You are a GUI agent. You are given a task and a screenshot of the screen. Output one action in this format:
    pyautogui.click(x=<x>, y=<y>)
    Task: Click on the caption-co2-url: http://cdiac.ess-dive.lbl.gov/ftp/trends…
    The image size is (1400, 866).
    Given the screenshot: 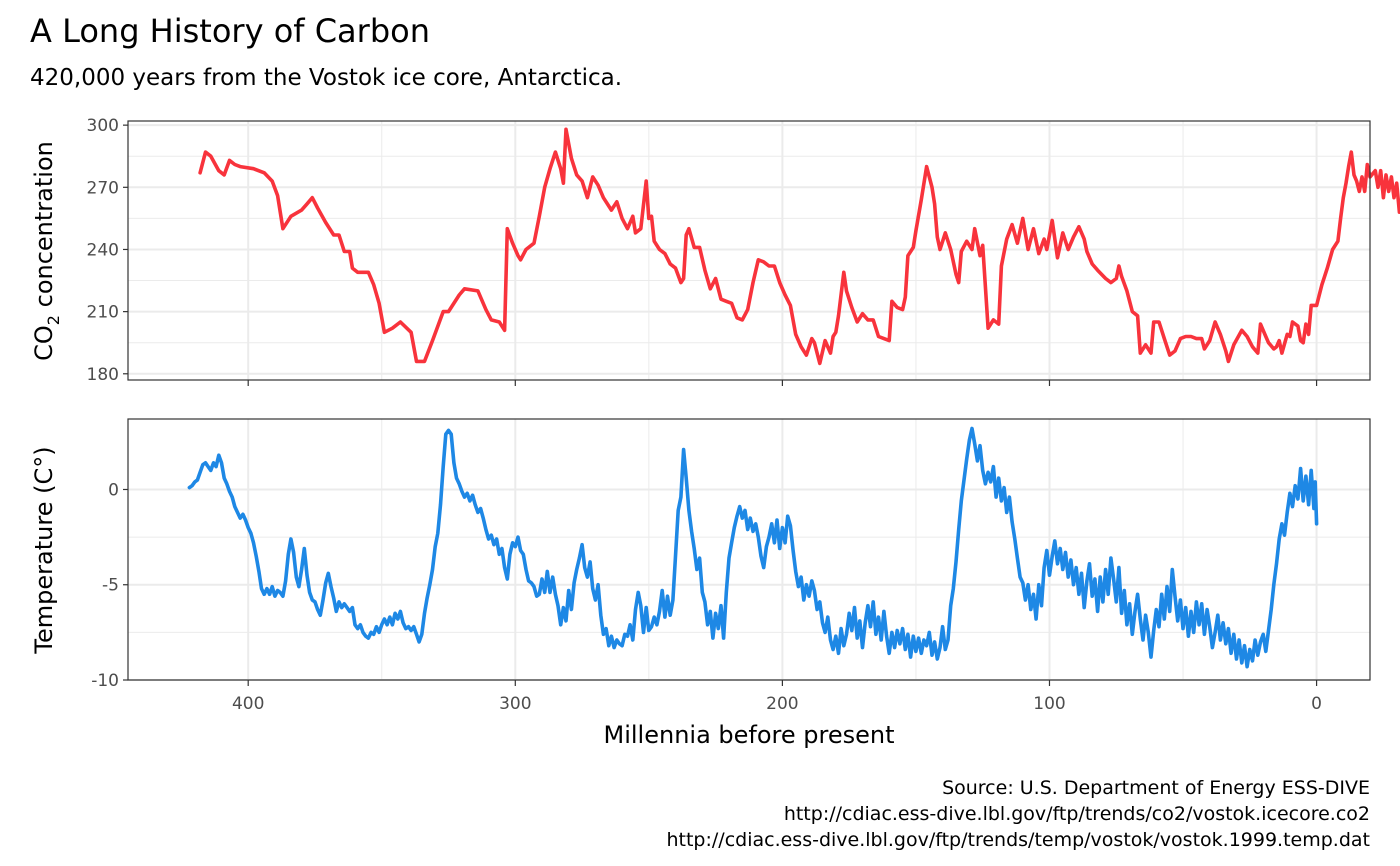 What is the action you would take?
    pyautogui.click(x=1077, y=814)
    